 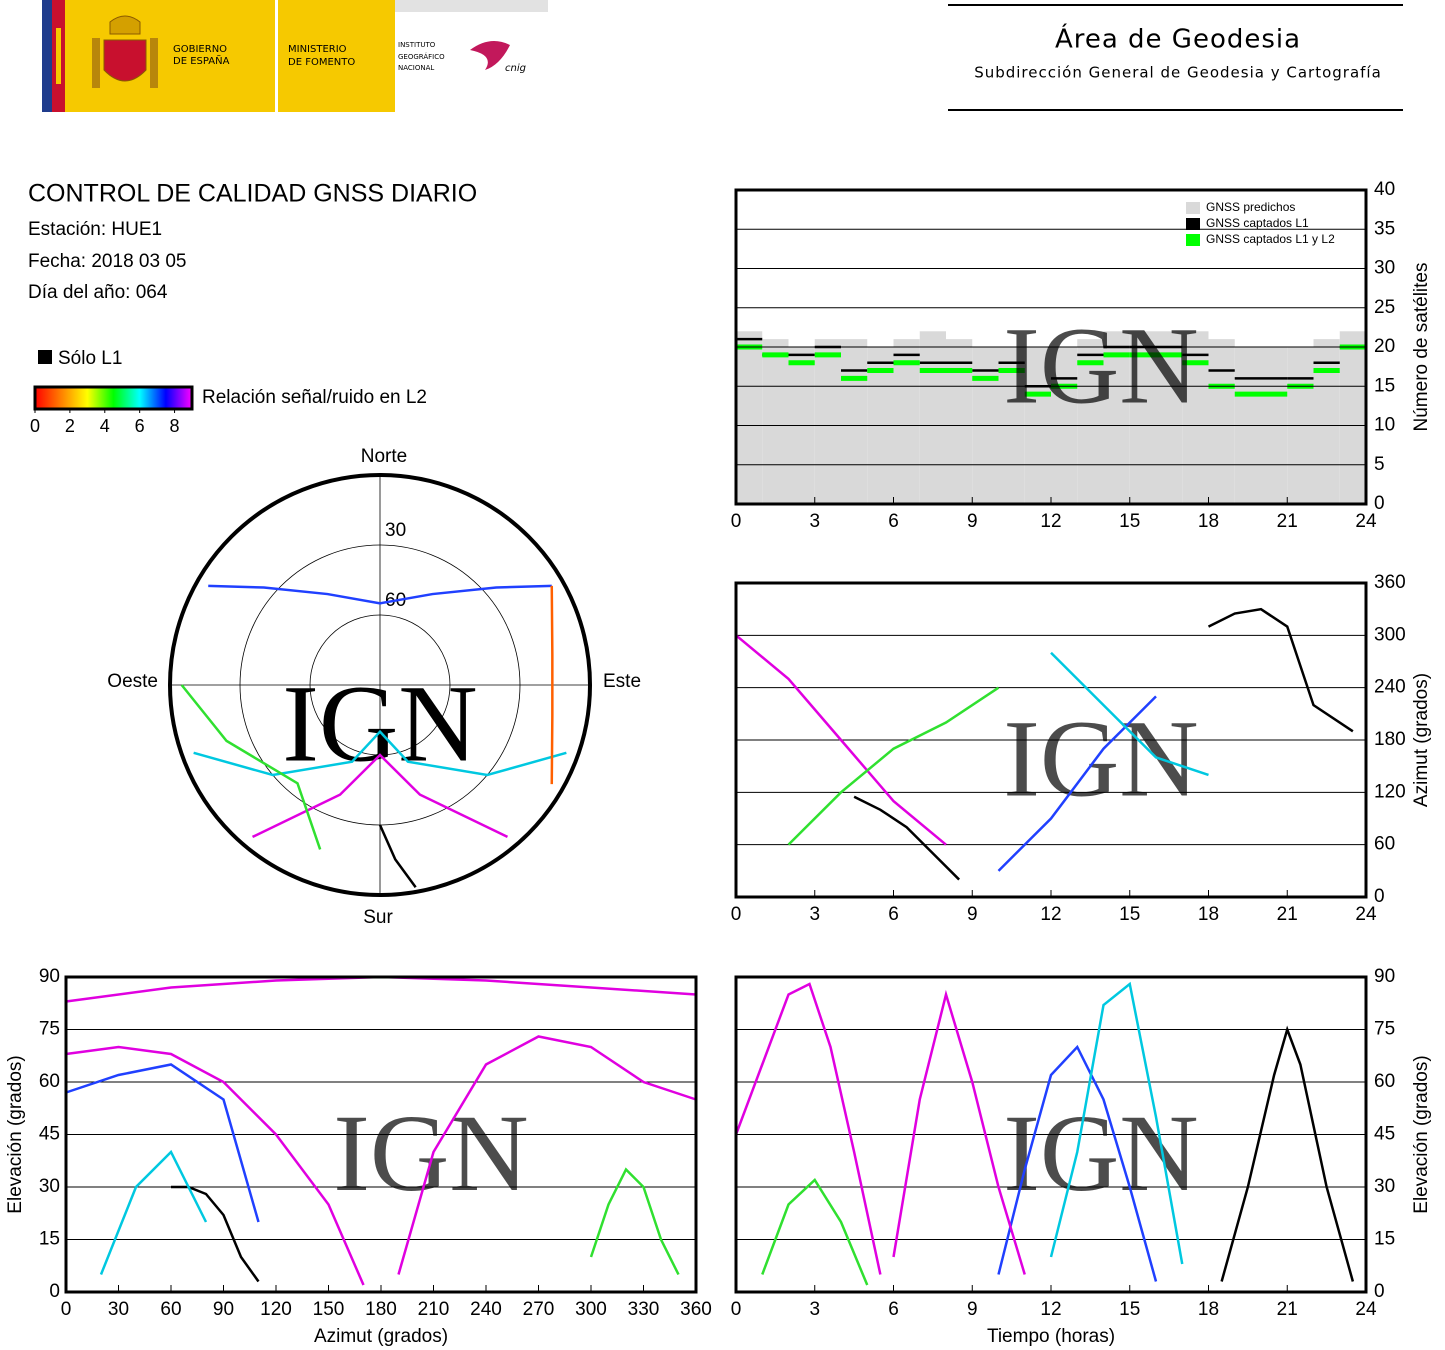 I want to click on y-tick-label: 25, so click(x=1384, y=307).